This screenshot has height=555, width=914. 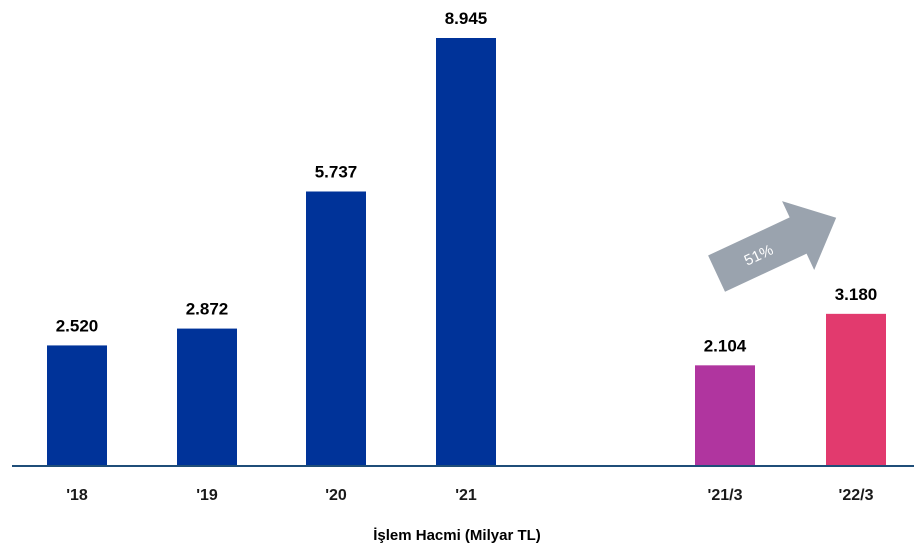 I want to click on growth-arrow-annotation: 51%, so click(x=772, y=246).